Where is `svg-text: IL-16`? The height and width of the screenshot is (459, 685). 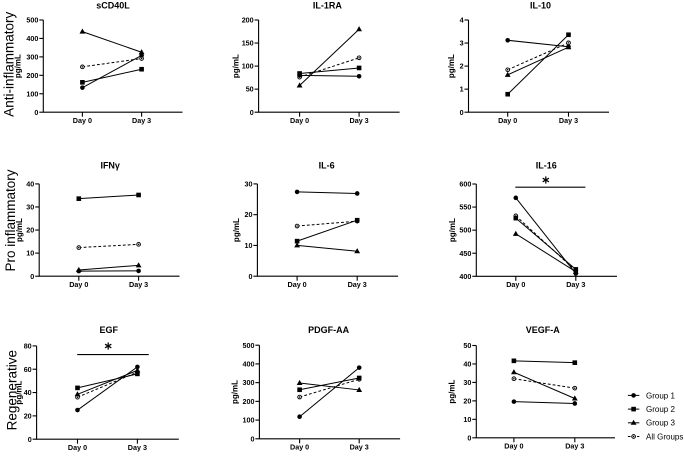 svg-text: IL-16 is located at coordinates (546, 165).